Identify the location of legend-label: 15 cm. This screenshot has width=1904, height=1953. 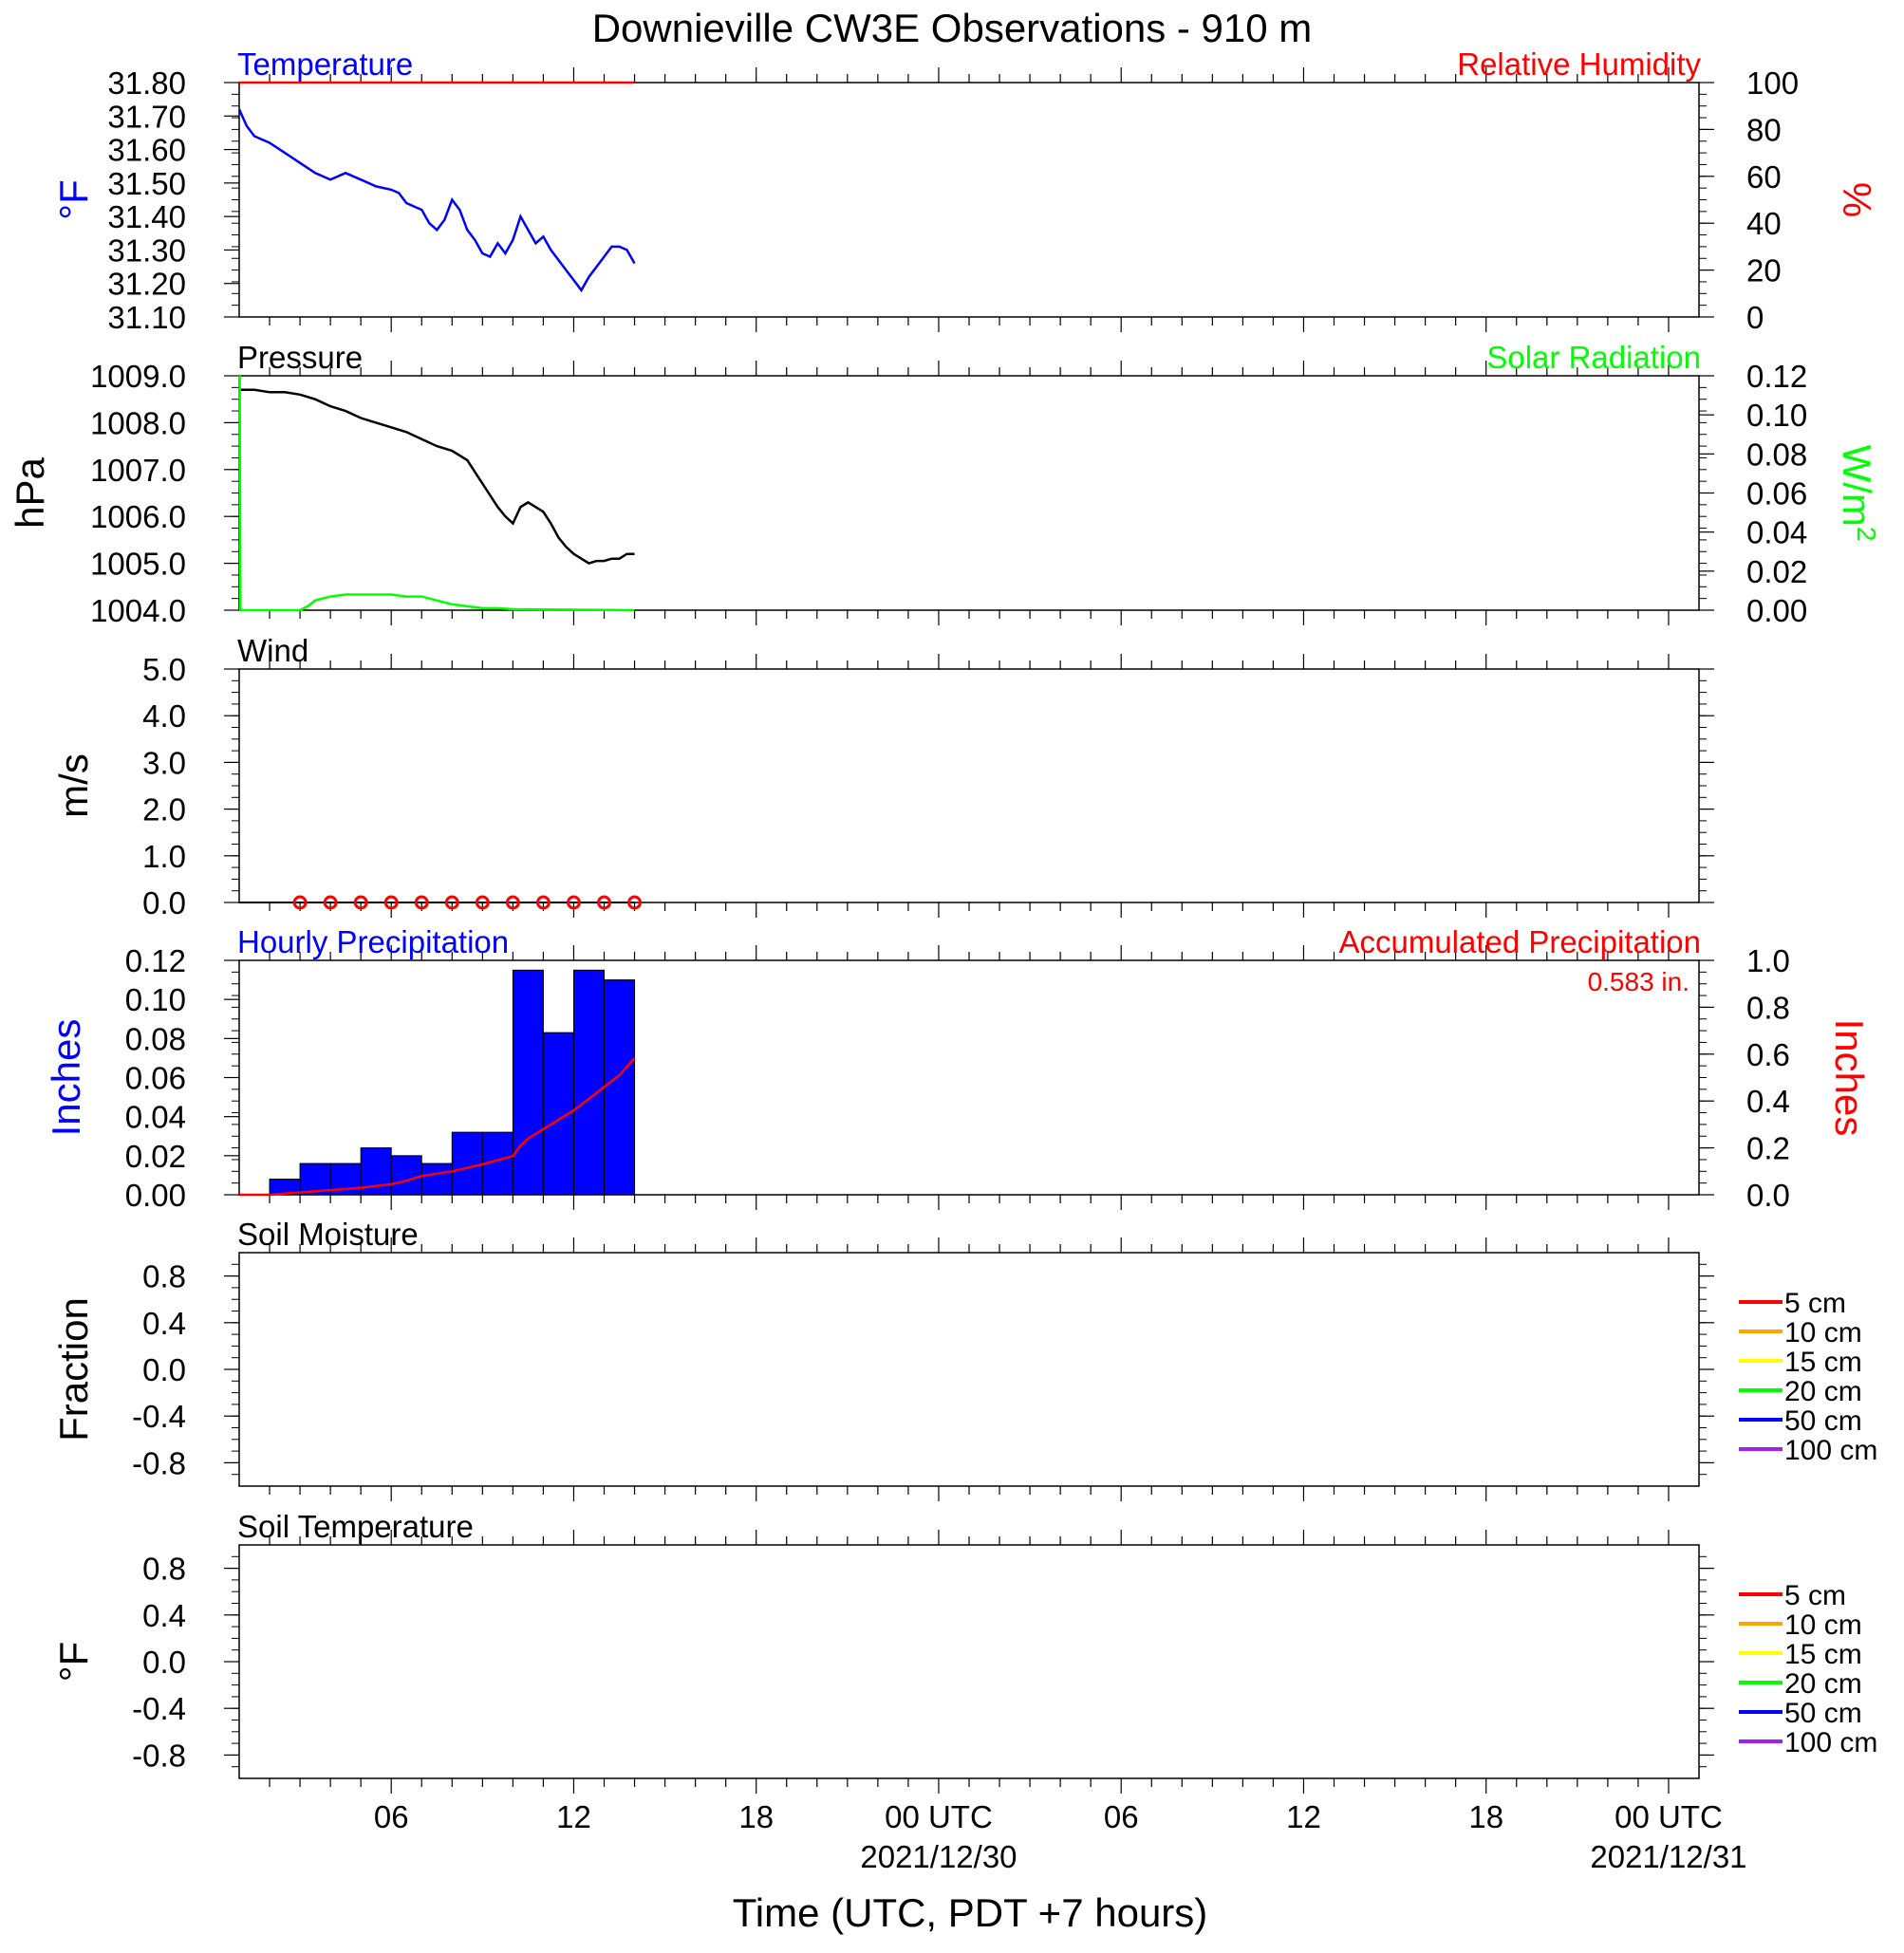
(1823, 1362).